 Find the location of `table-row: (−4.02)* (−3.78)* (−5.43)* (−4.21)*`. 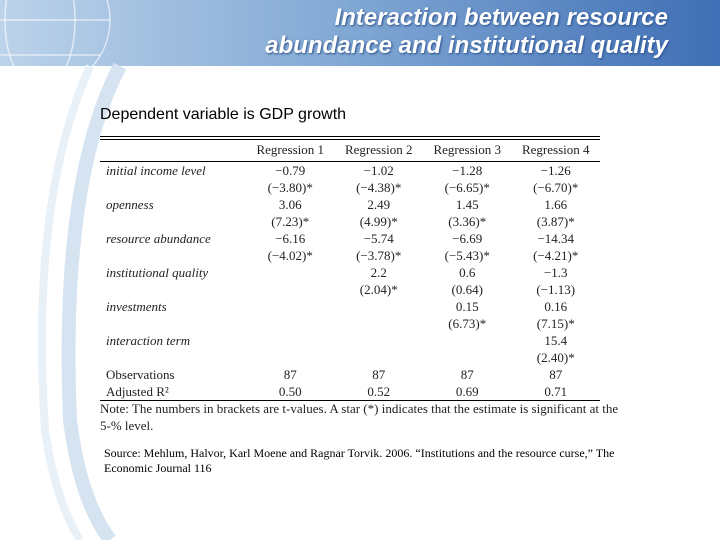

table-row: (−4.02)* (−3.78)* (−5.43)* (−4.21)* is located at coordinates (350, 255).